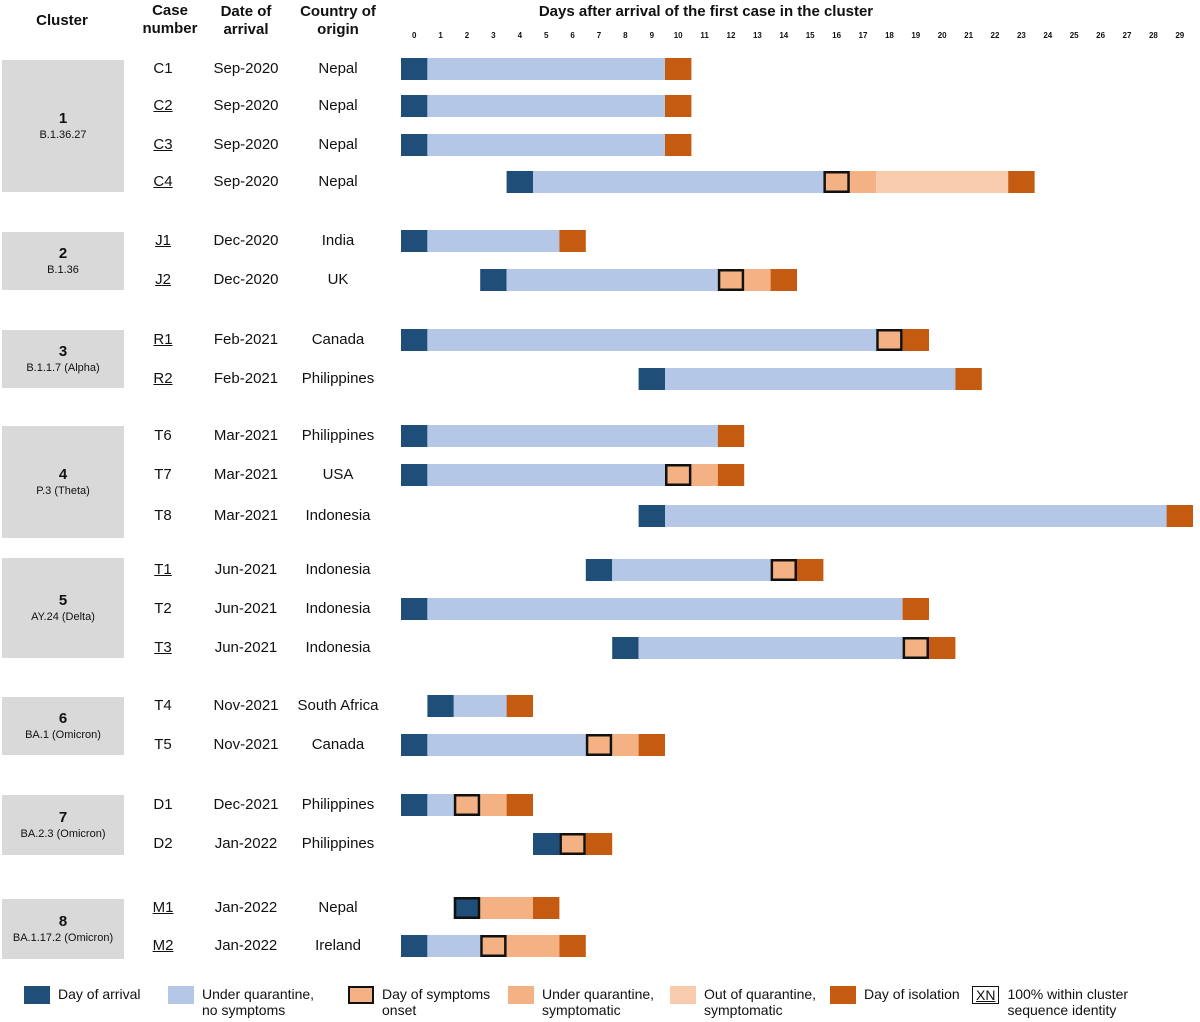  I want to click on x-tick-label: 18, so click(889, 35).